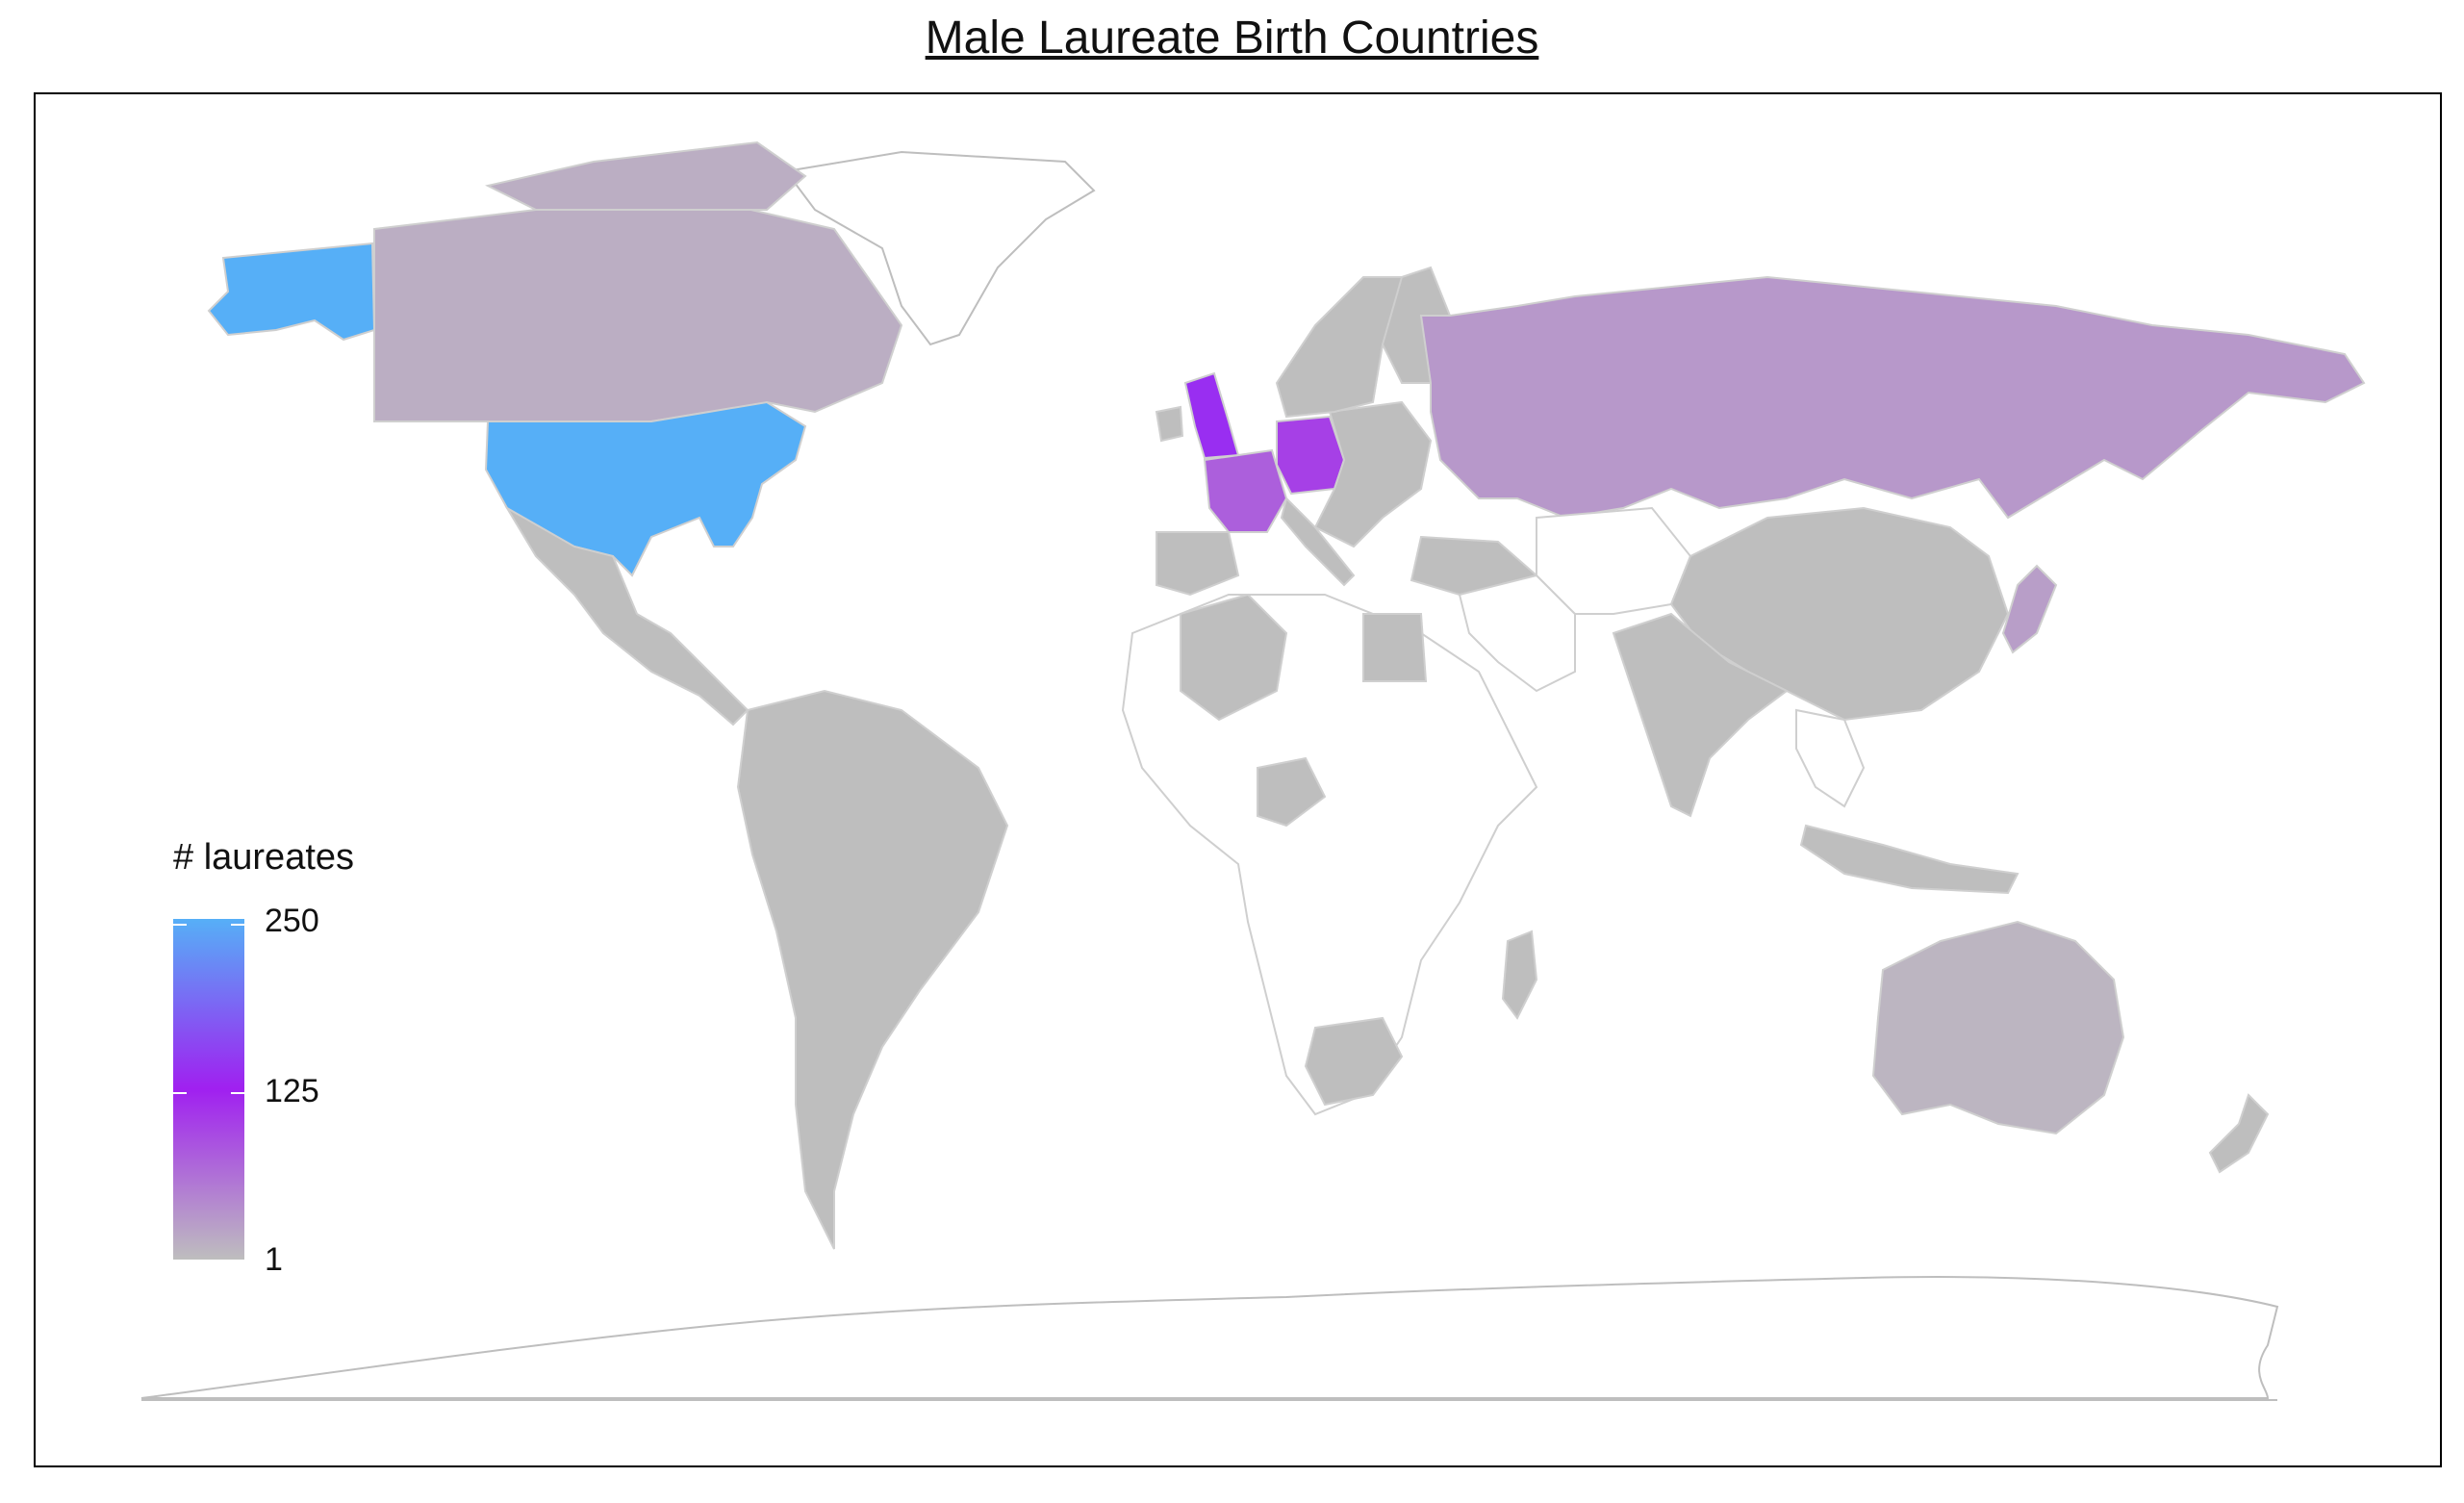  I want to click on nigeria, so click(1292, 792).